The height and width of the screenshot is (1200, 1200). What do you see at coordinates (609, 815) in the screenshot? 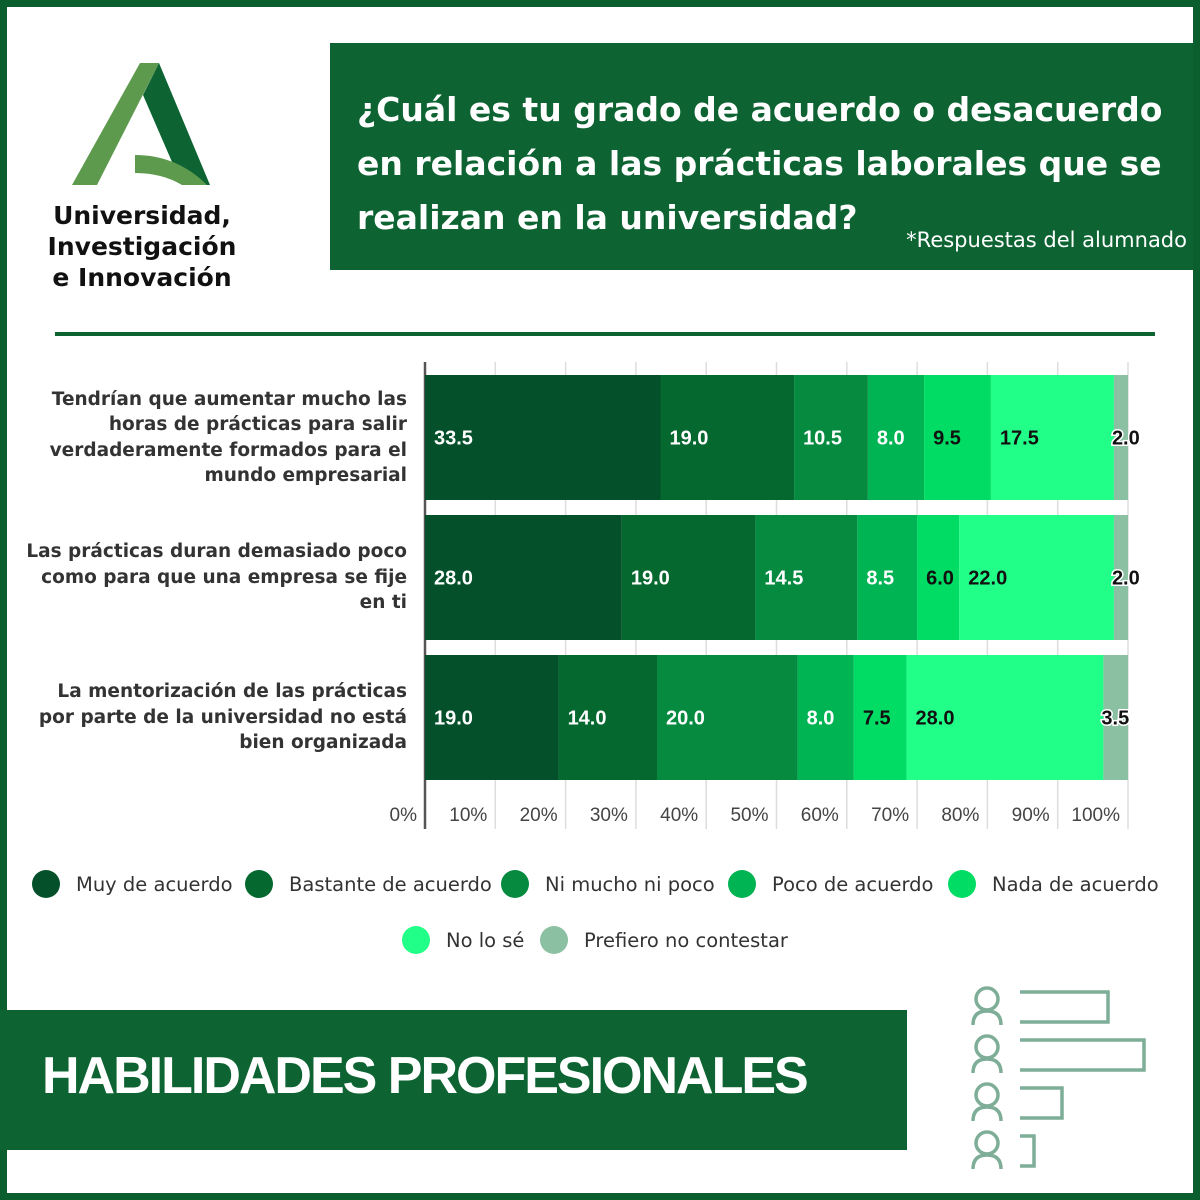
I see `x-tick-label: 30%` at bounding box center [609, 815].